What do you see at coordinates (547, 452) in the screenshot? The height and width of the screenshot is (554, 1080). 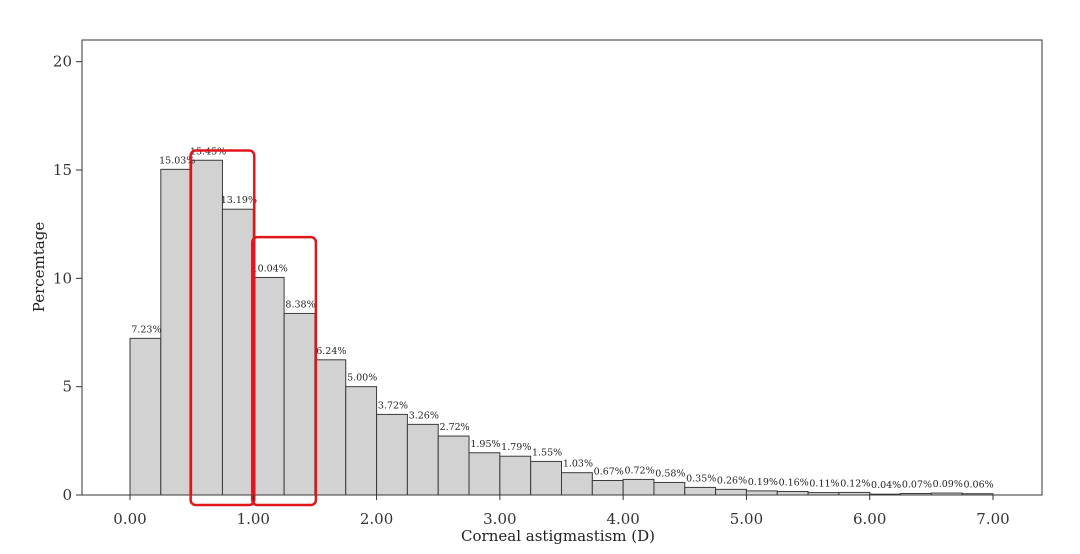 I see `data-label: 1.55%` at bounding box center [547, 452].